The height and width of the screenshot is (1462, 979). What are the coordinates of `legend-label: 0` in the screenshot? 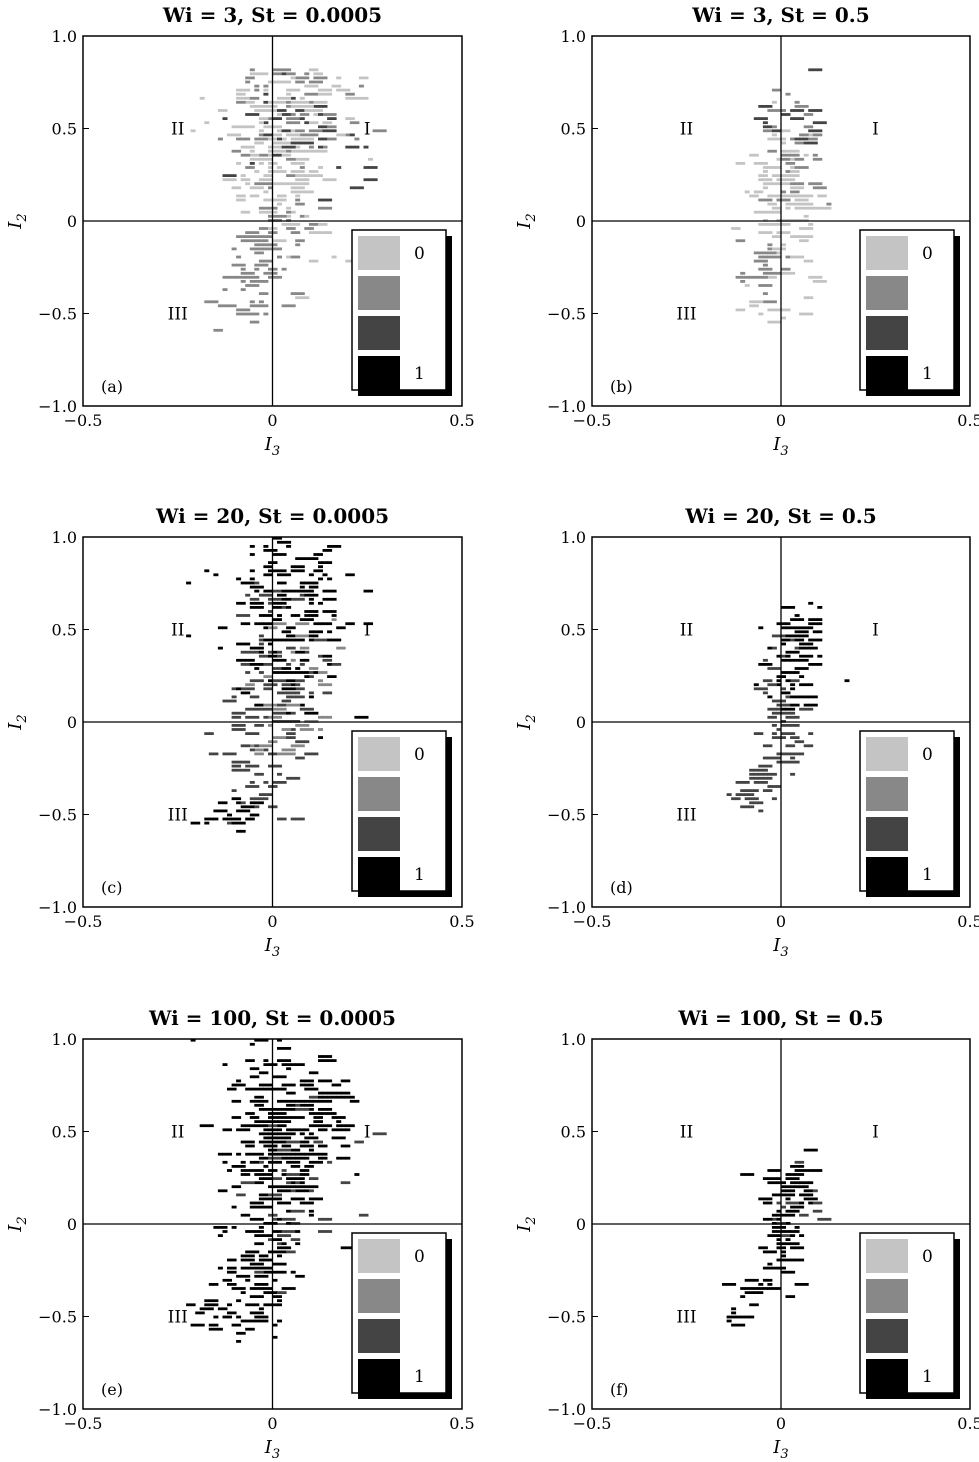 It's located at (419, 254).